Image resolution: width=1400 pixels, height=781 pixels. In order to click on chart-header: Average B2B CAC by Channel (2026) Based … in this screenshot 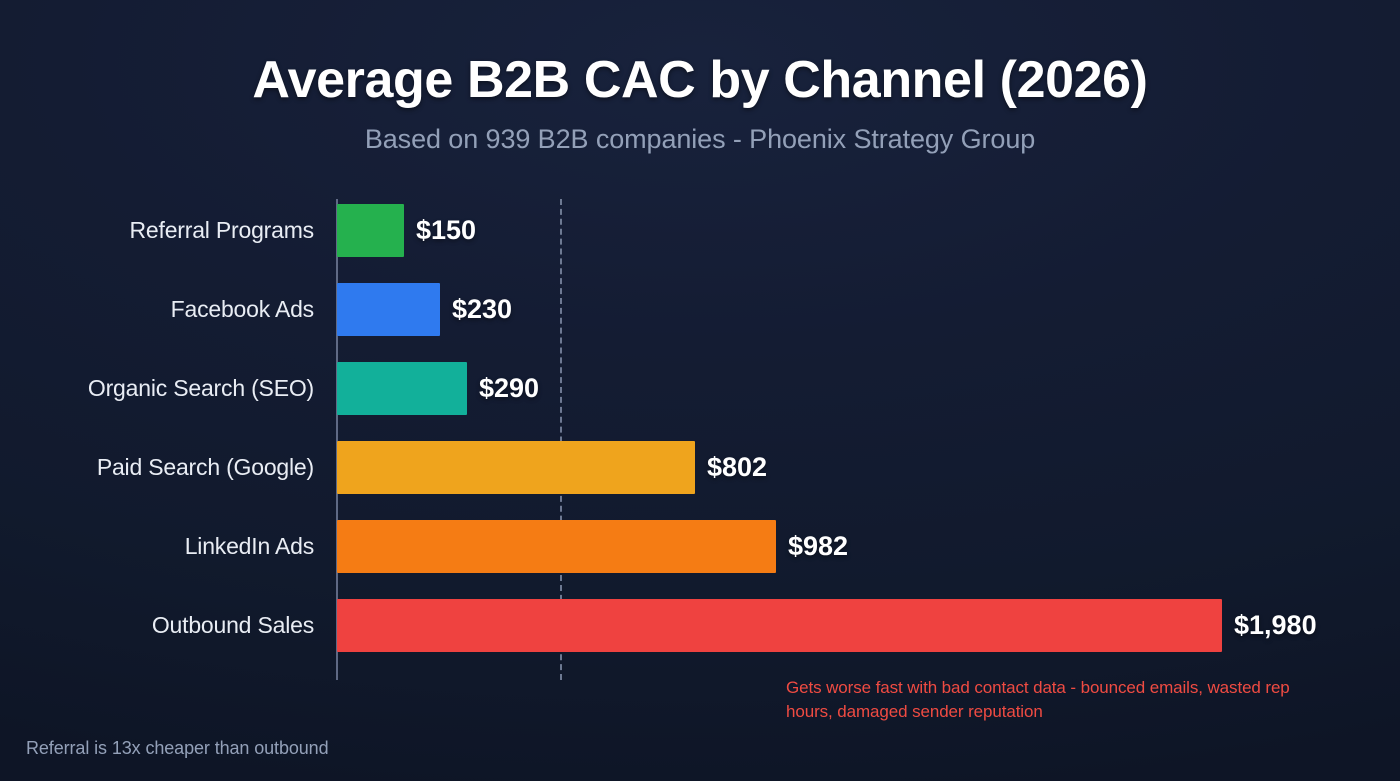, I will do `click(700, 103)`.